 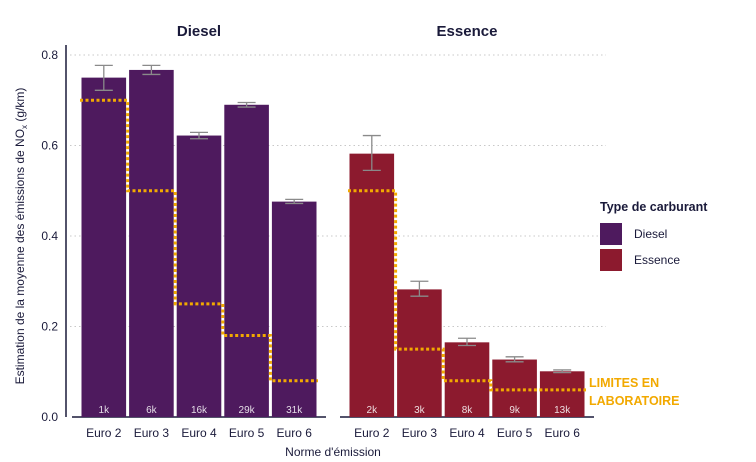 I want to click on lab-limit-line-essence, so click(x=467, y=290).